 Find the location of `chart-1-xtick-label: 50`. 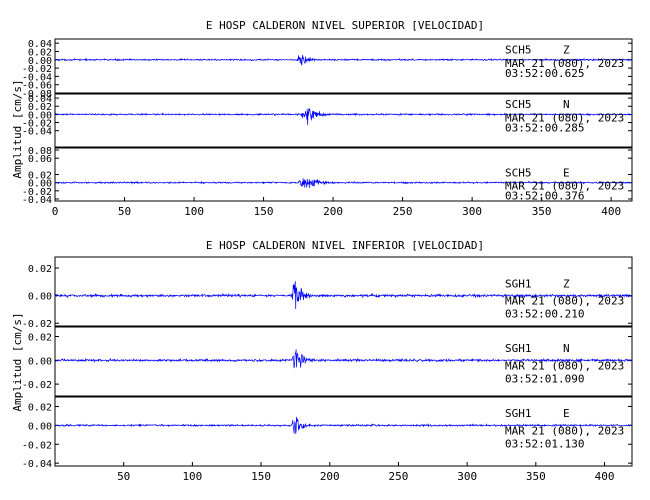

chart-1-xtick-label: 50 is located at coordinates (124, 211).